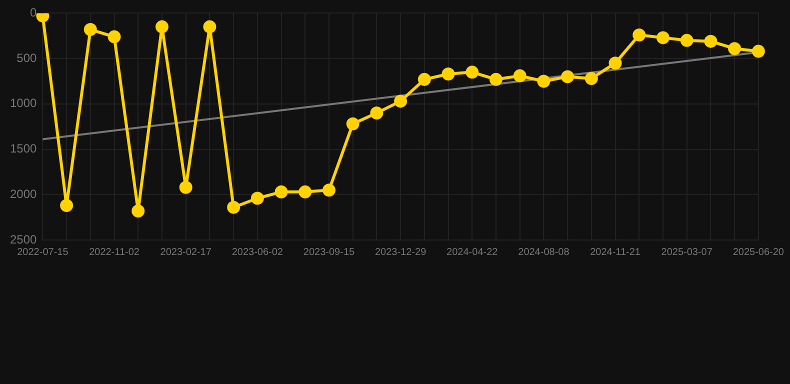  I want to click on y-tick-label: 0, so click(34, 13).